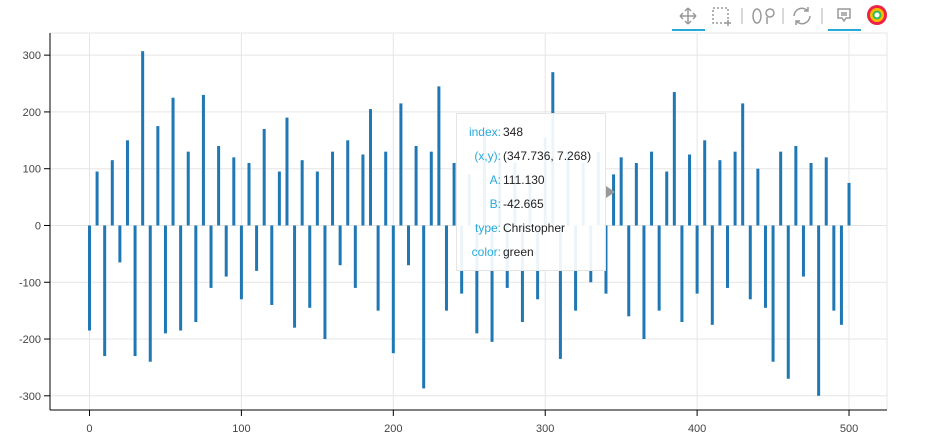  Describe the element at coordinates (495, 204) in the screenshot. I see `tooltip-key: B:` at that location.